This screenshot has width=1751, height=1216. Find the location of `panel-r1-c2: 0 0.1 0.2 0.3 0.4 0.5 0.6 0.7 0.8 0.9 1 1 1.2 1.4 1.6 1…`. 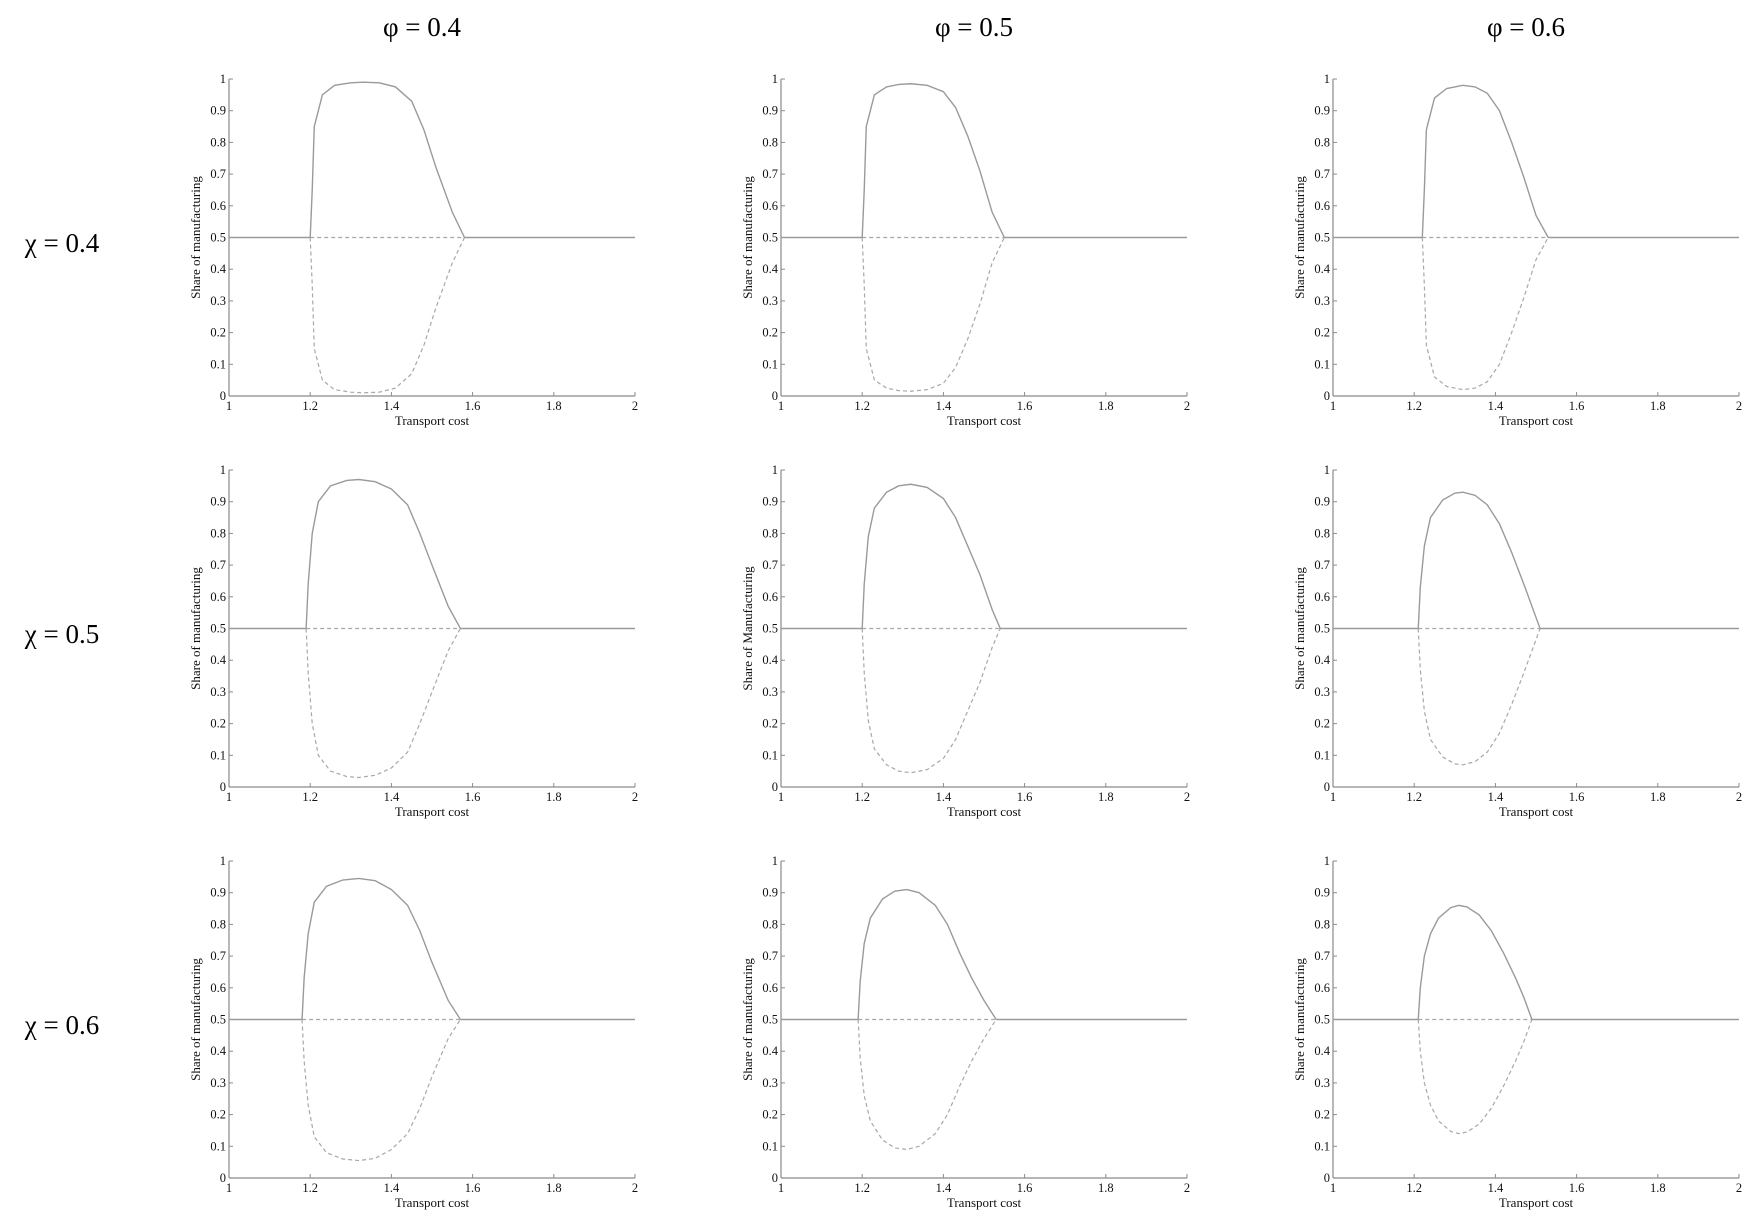

panel-r1-c2: 0 0.1 0.2 0.3 0.4 0.5 0.6 0.7 0.8 0.9 1 1 1.2 1.4 1.6 1… is located at coordinates (1517, 641).